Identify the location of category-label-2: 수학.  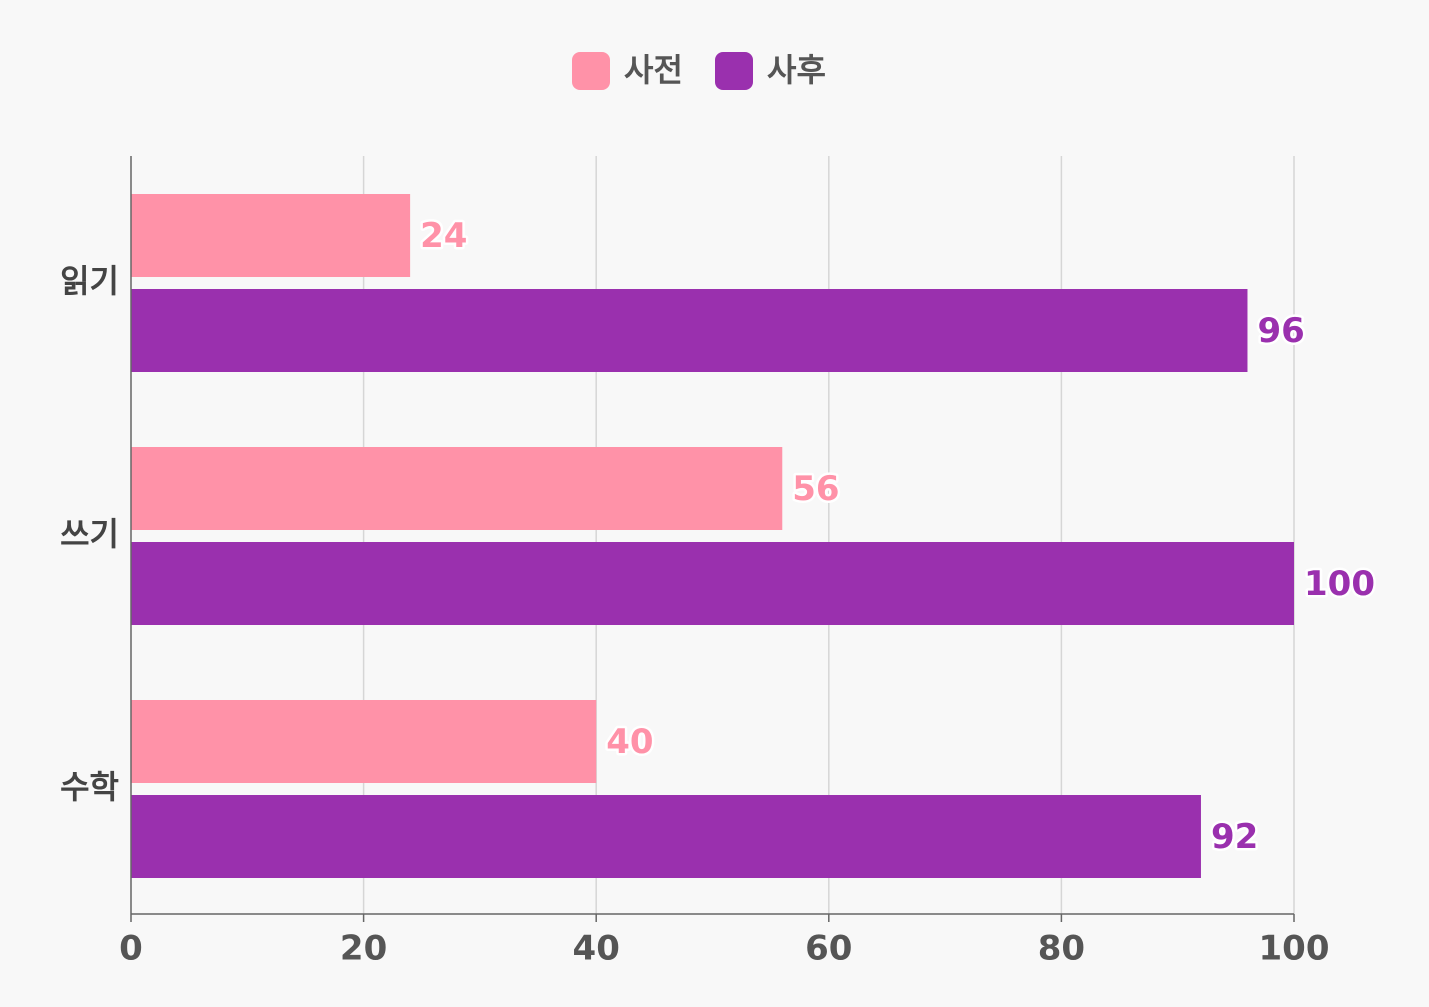
(89, 787).